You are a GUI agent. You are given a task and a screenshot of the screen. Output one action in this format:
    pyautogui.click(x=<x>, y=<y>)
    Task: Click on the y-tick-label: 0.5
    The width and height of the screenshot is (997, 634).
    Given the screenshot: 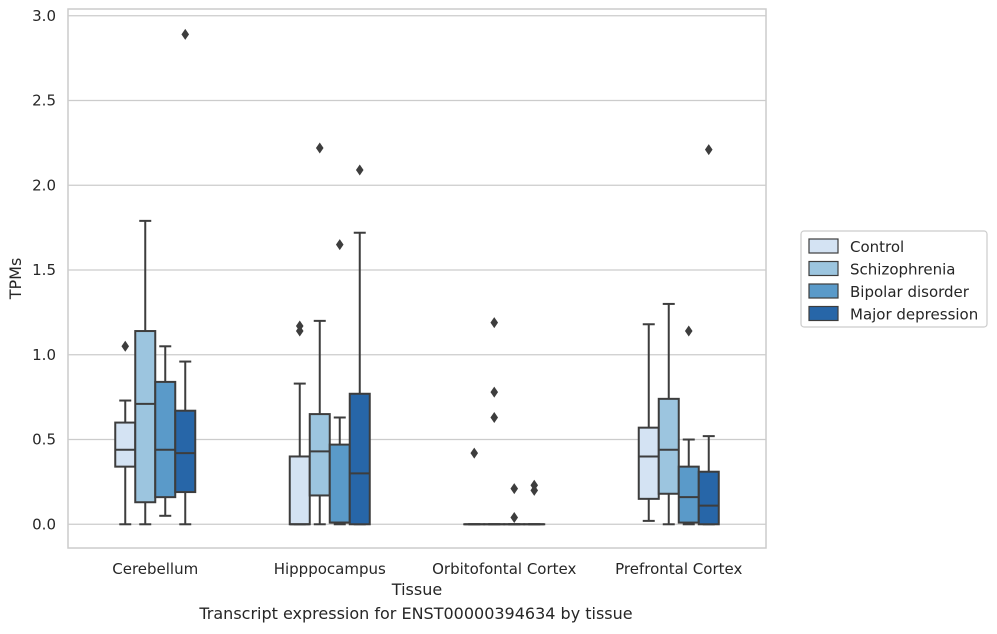 What is the action you would take?
    pyautogui.click(x=44, y=440)
    